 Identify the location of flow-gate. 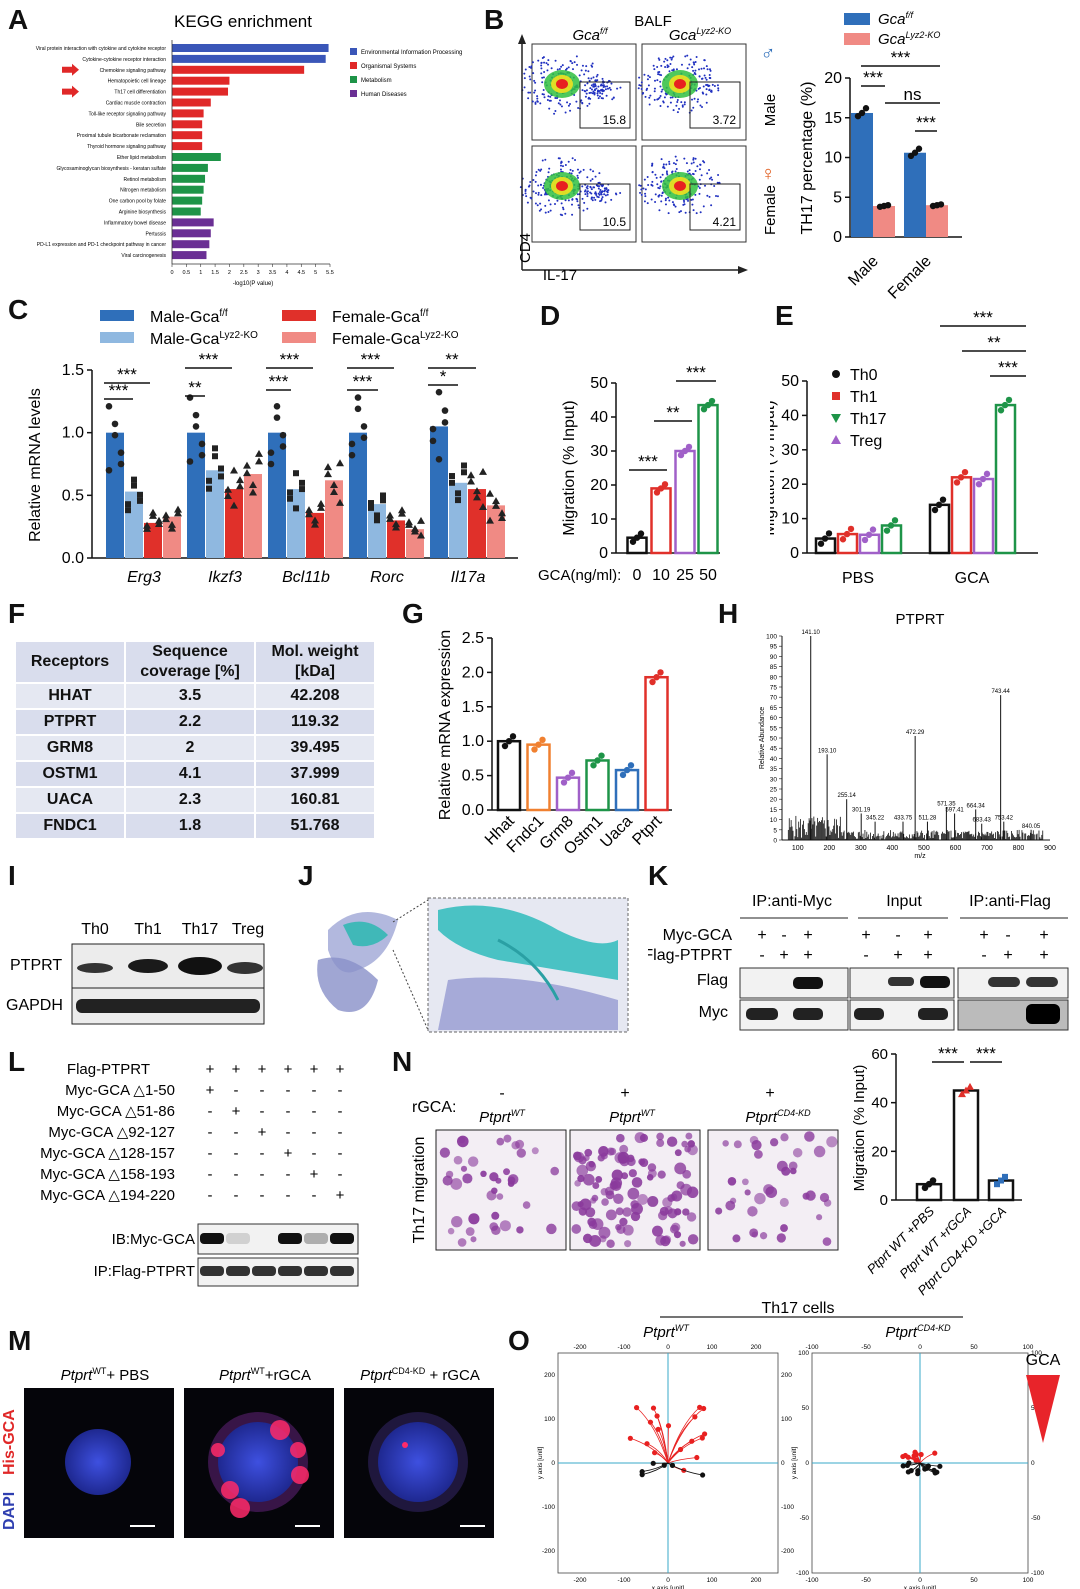
(605, 207).